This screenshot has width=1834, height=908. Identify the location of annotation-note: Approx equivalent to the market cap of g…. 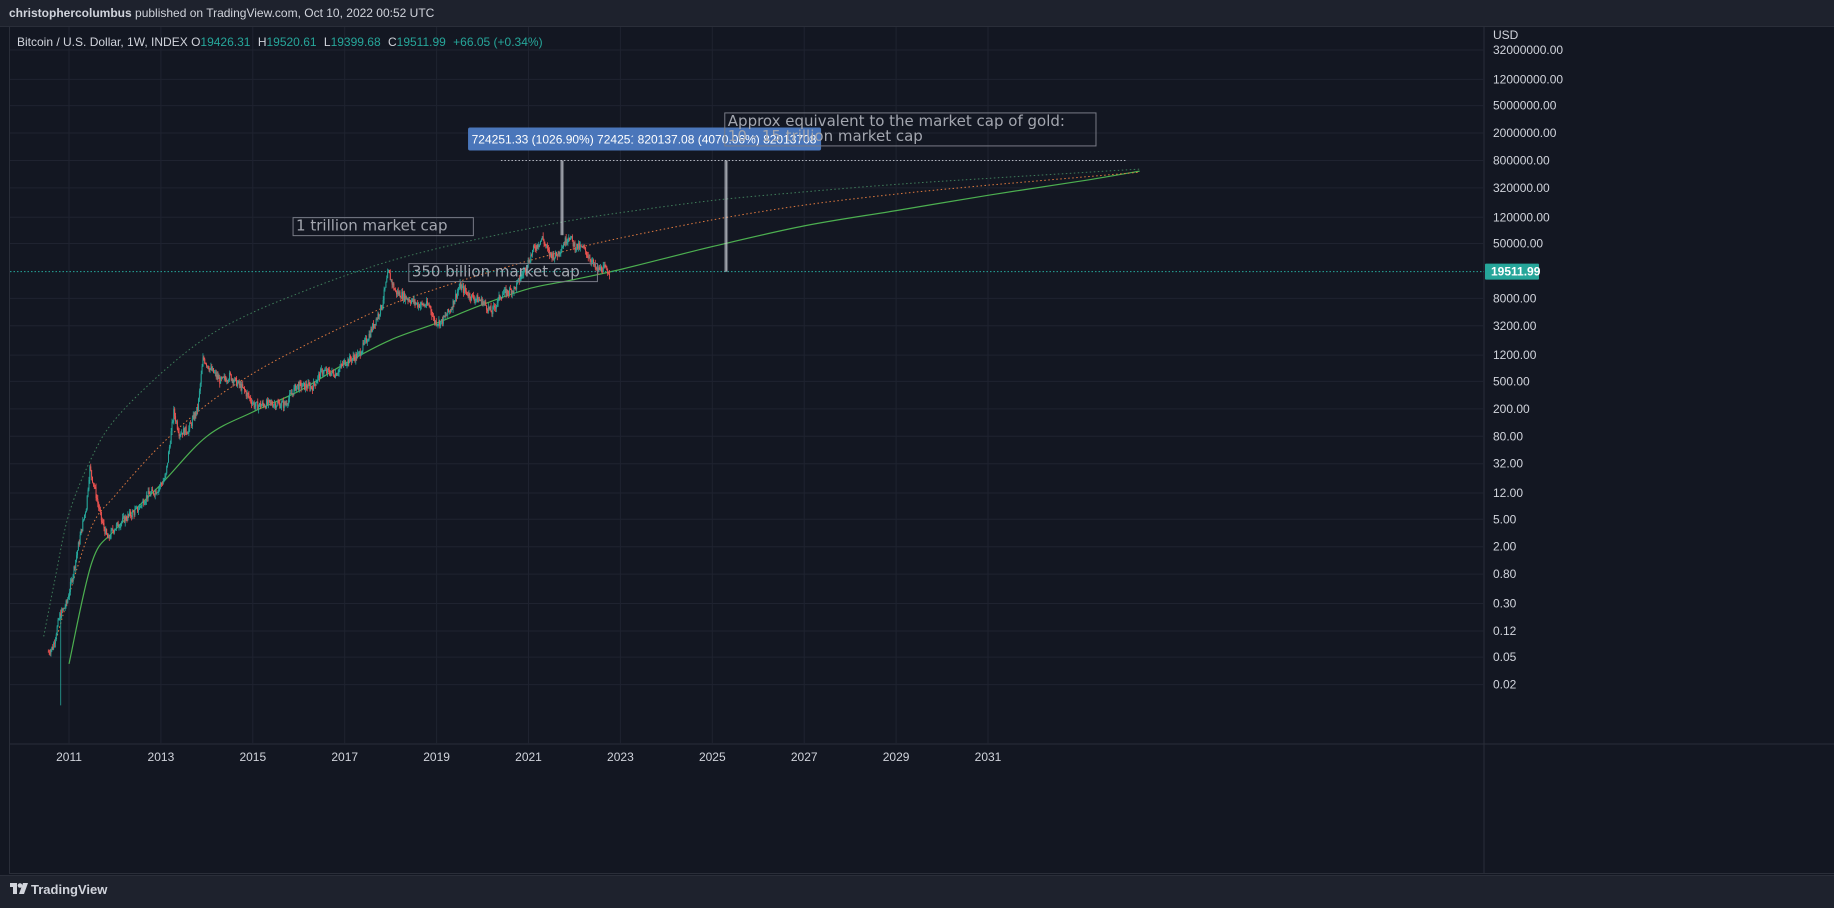
(910, 129).